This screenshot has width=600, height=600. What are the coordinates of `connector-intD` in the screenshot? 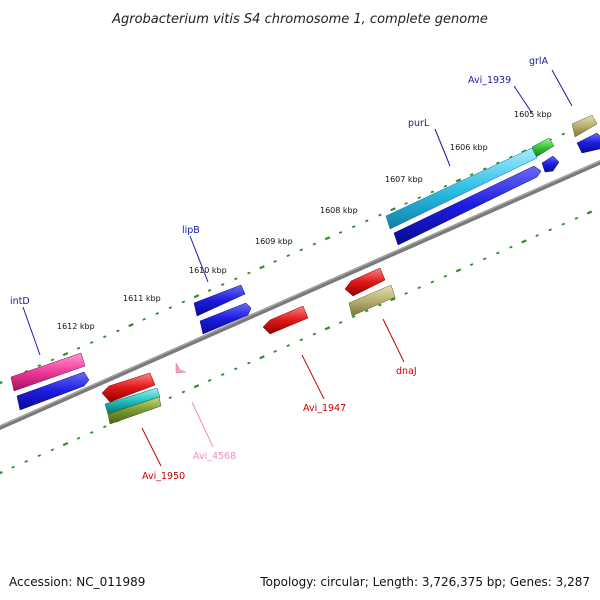 It's located at (31, 331).